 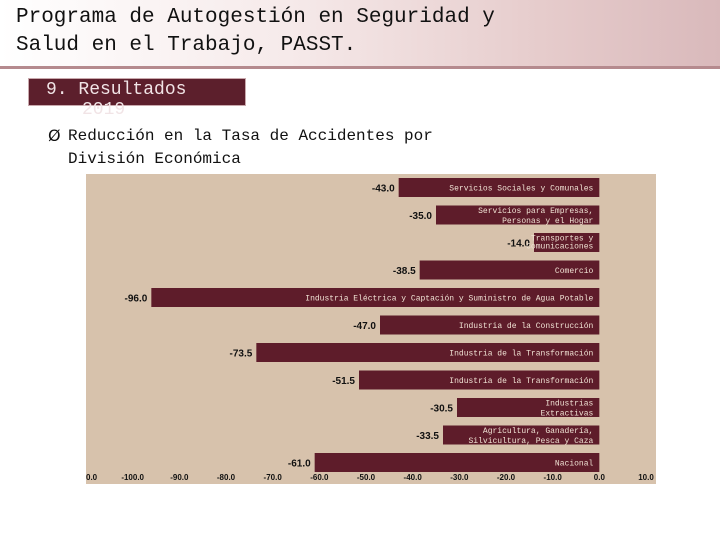 I want to click on bar-value-label-2: -14.0, so click(x=518, y=244).